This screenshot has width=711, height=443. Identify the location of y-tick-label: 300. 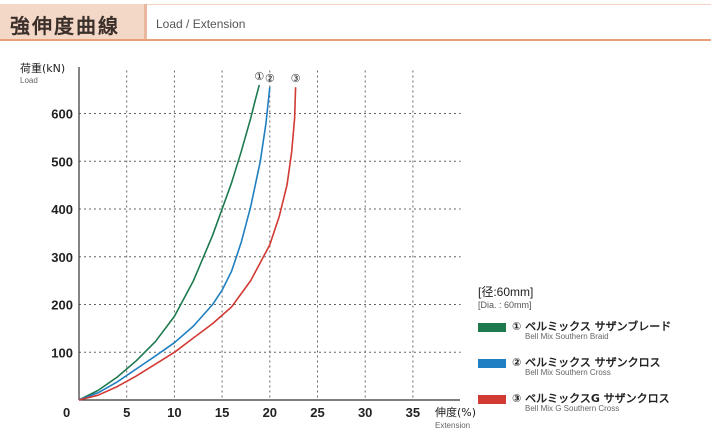
(62, 257).